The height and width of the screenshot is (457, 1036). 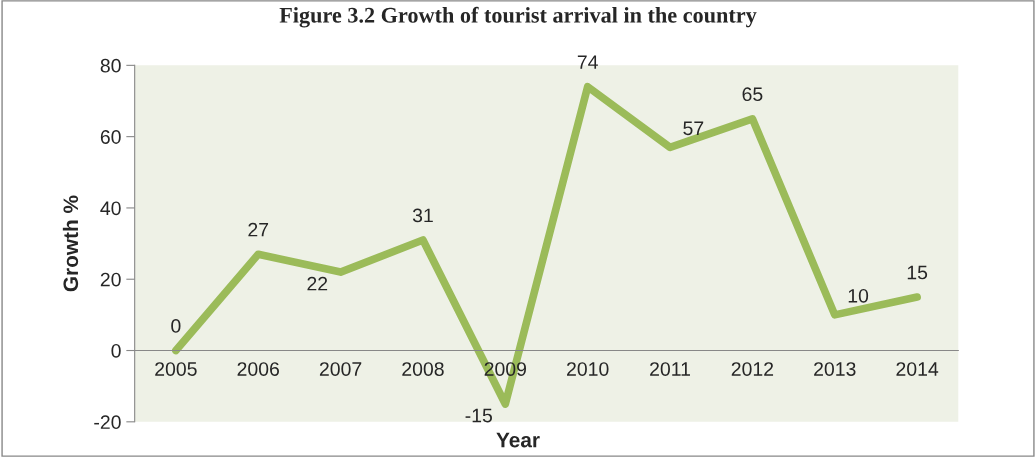 I want to click on x-tick-label: 2012, so click(x=752, y=369).